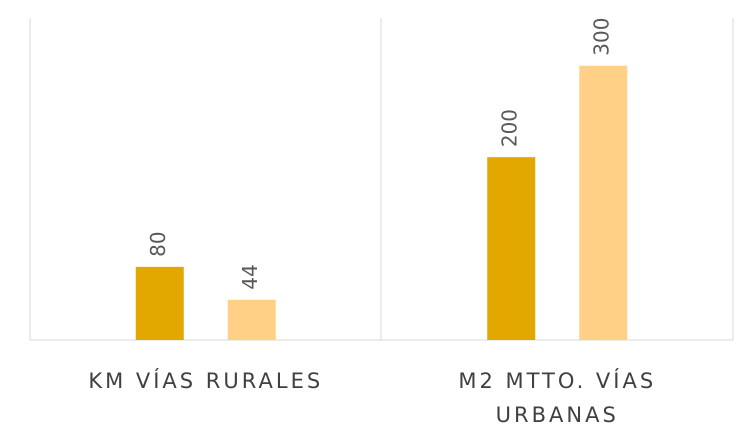  I want to click on data-label: 44, so click(250, 276).